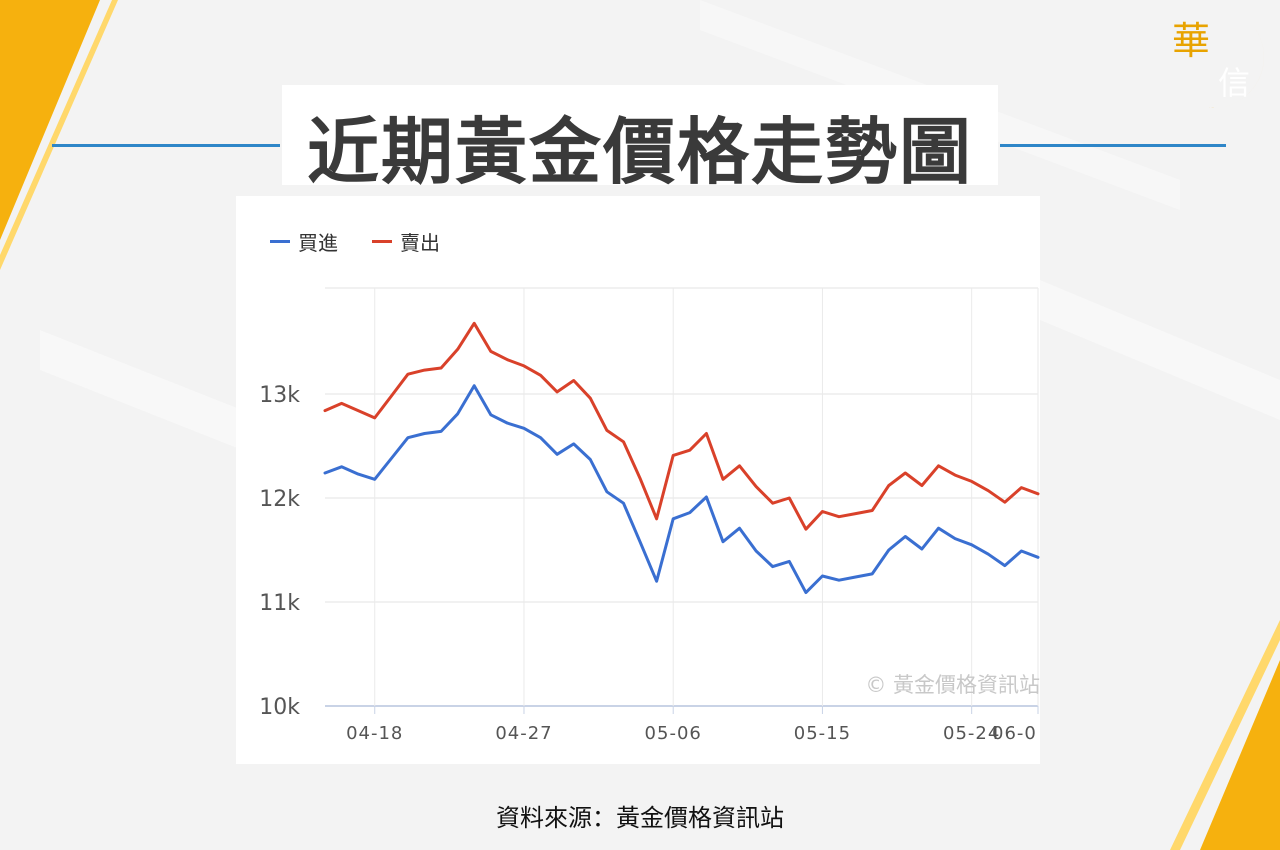 Image resolution: width=1280 pixels, height=850 pixels. I want to click on logo-char-1: 華, so click(1191, 41).